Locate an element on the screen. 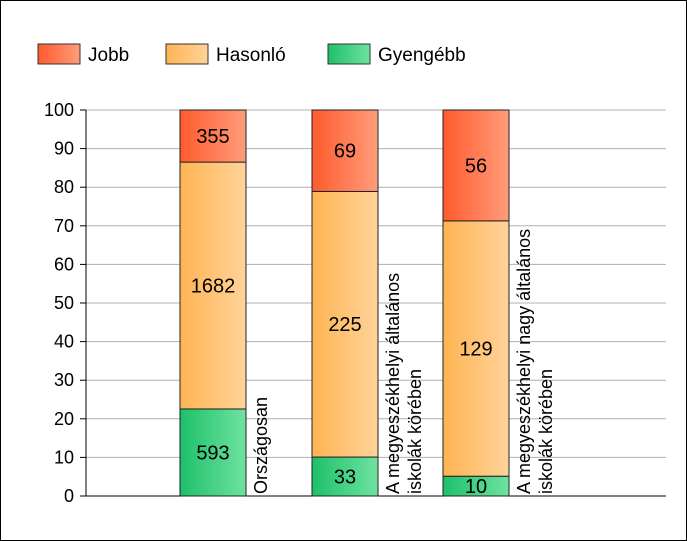 Image resolution: width=687 pixels, height=541 pixels. legend-label-jobb: Jobb is located at coordinates (108, 55).